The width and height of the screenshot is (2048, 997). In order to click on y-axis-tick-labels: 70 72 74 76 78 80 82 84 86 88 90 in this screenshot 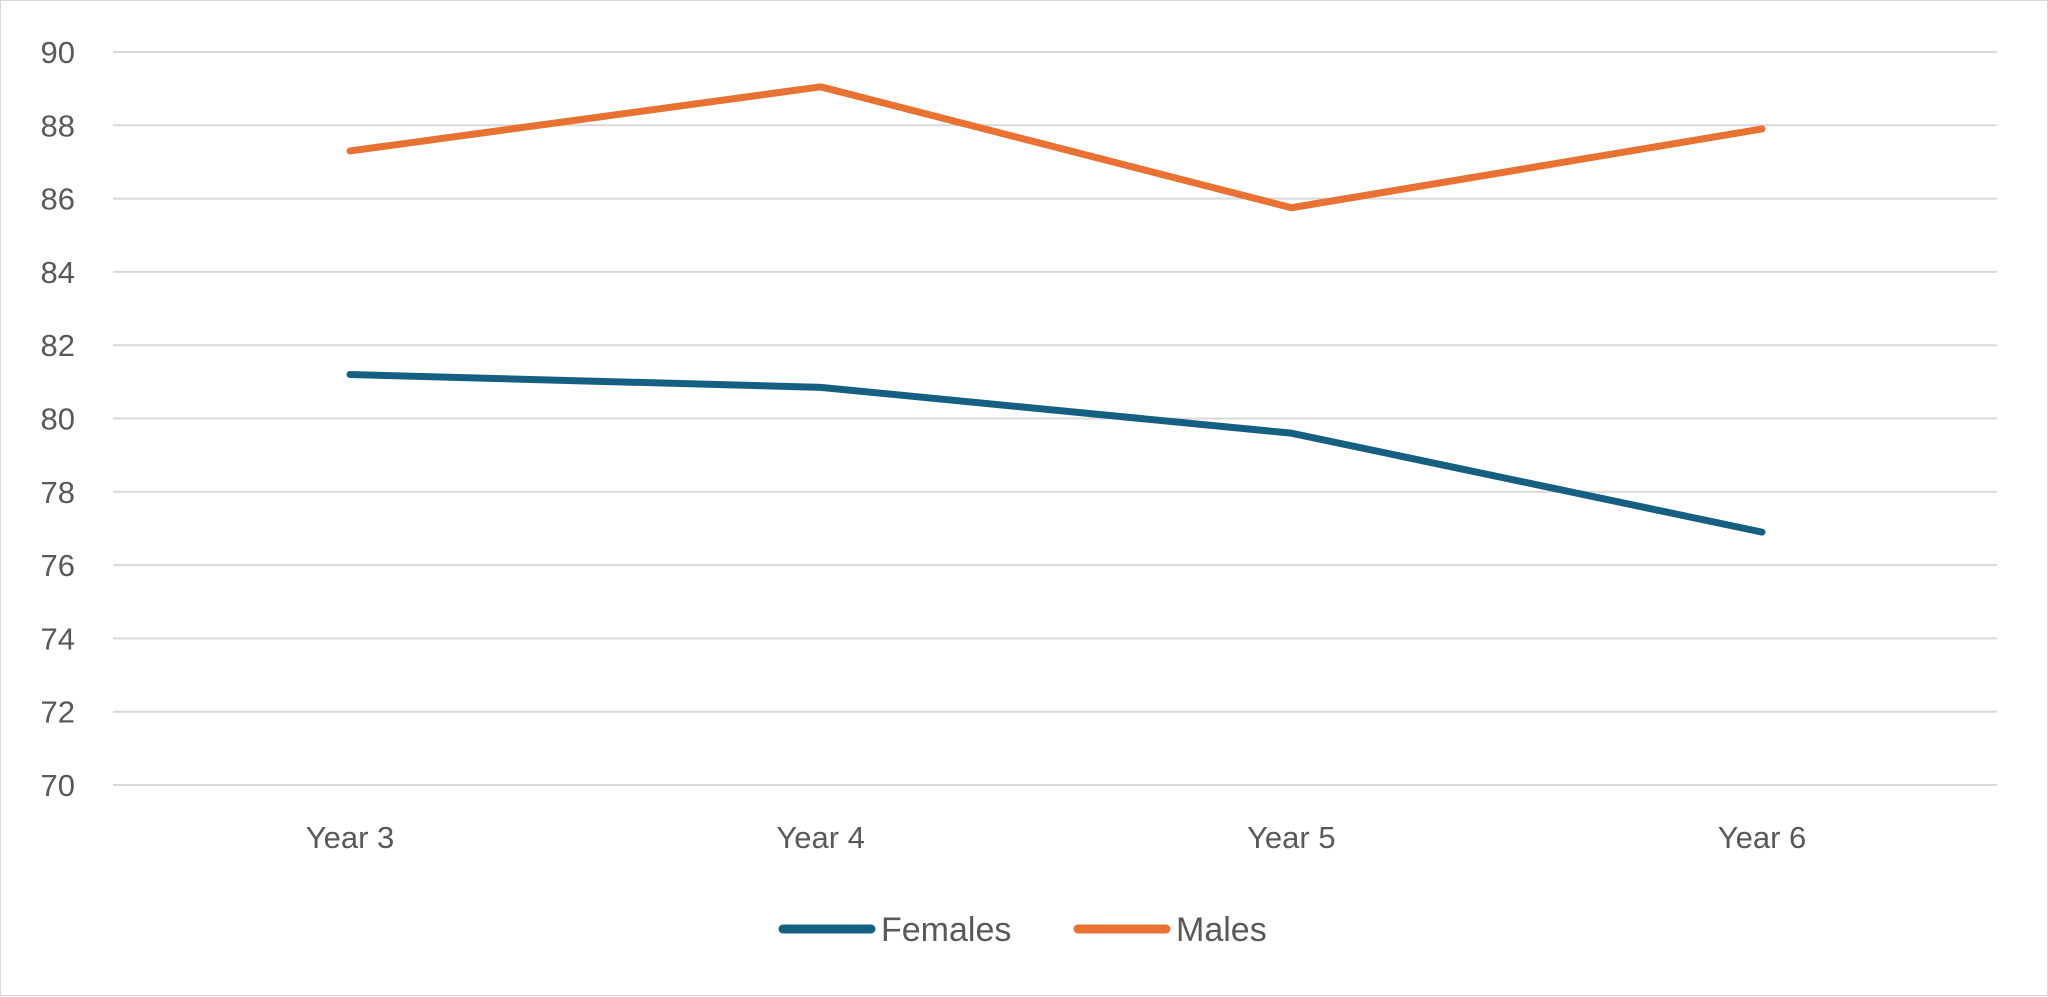, I will do `click(58, 419)`.